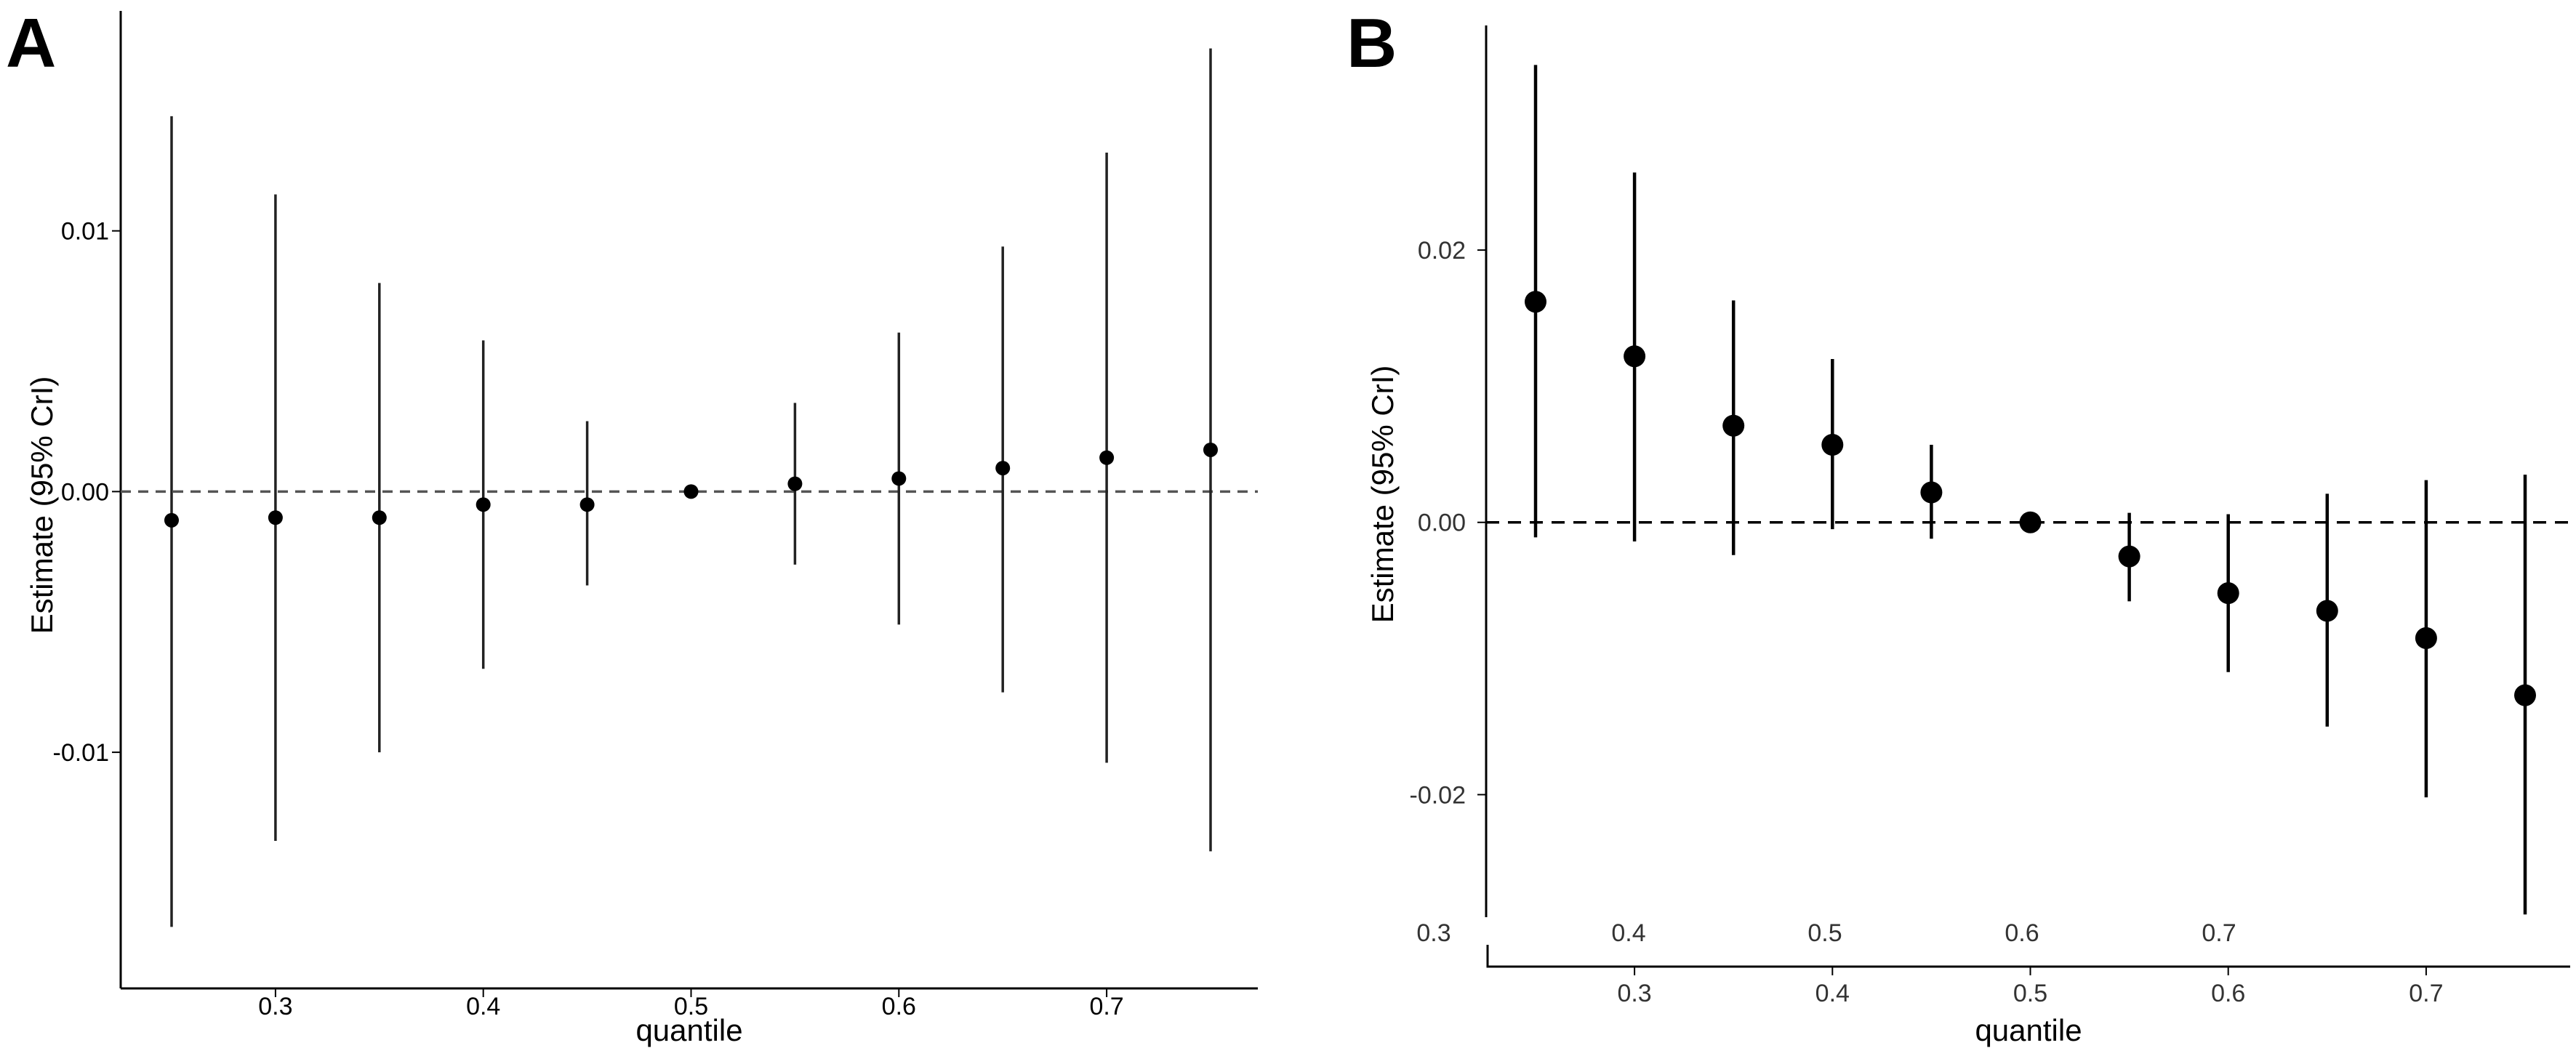 The height and width of the screenshot is (1056, 2576). I want to click on panel-b-y-axis-title: Estimate (95% CrI), so click(1382, 495).